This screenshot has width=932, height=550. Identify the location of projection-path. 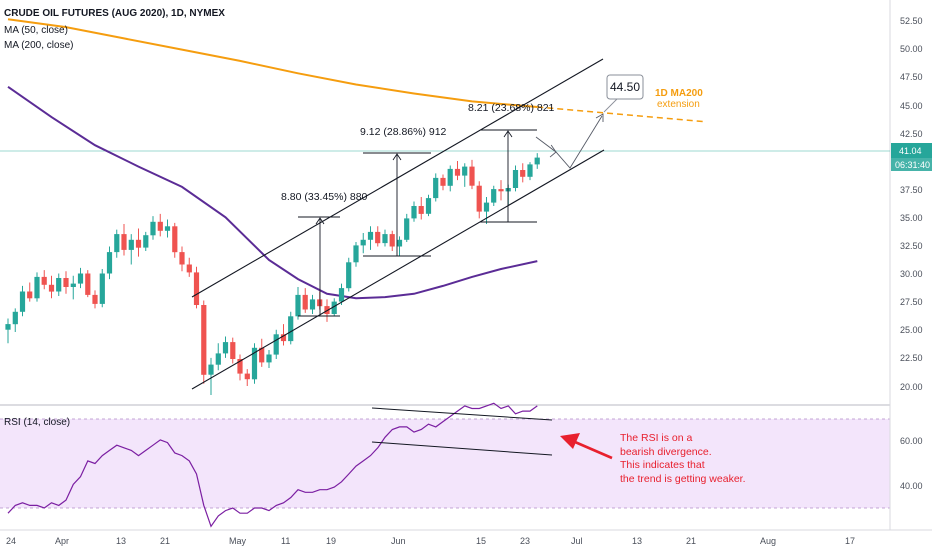
(569, 141).